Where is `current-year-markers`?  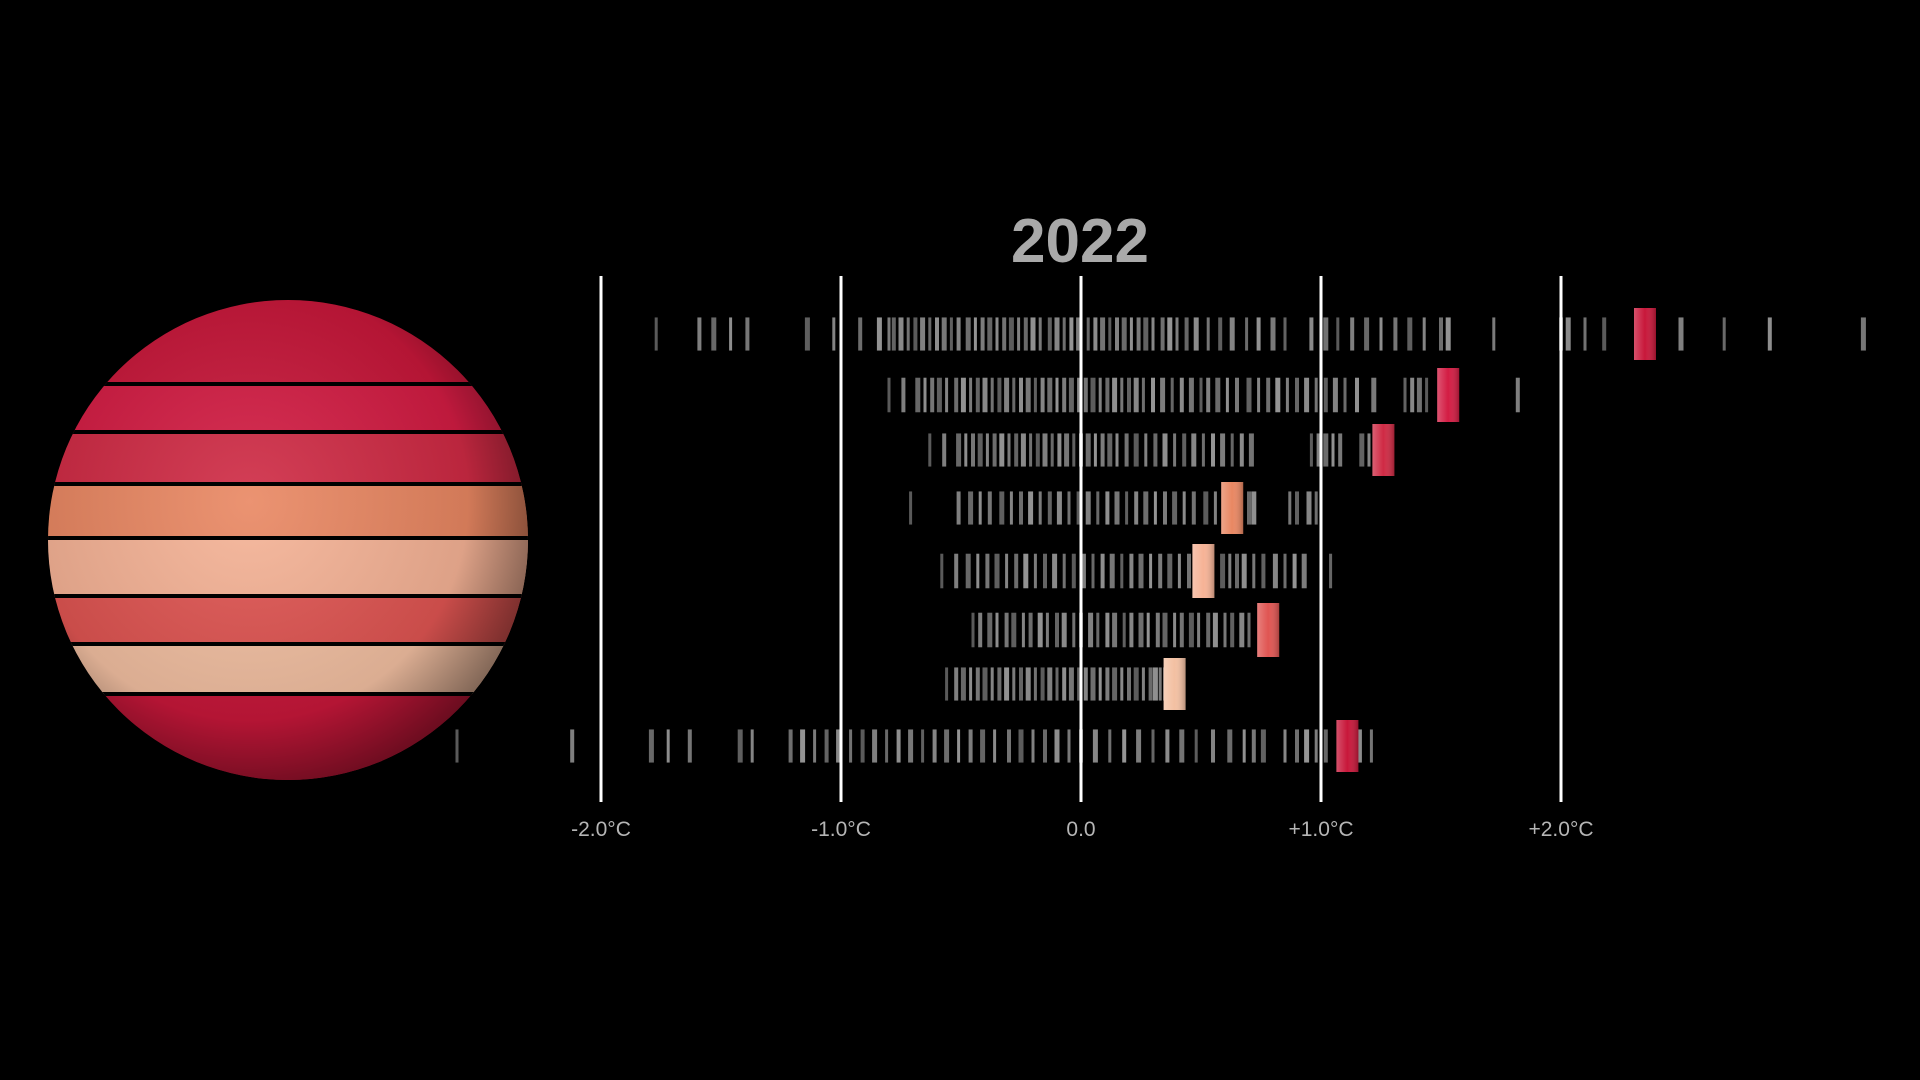
current-year-markers is located at coordinates (1409, 540).